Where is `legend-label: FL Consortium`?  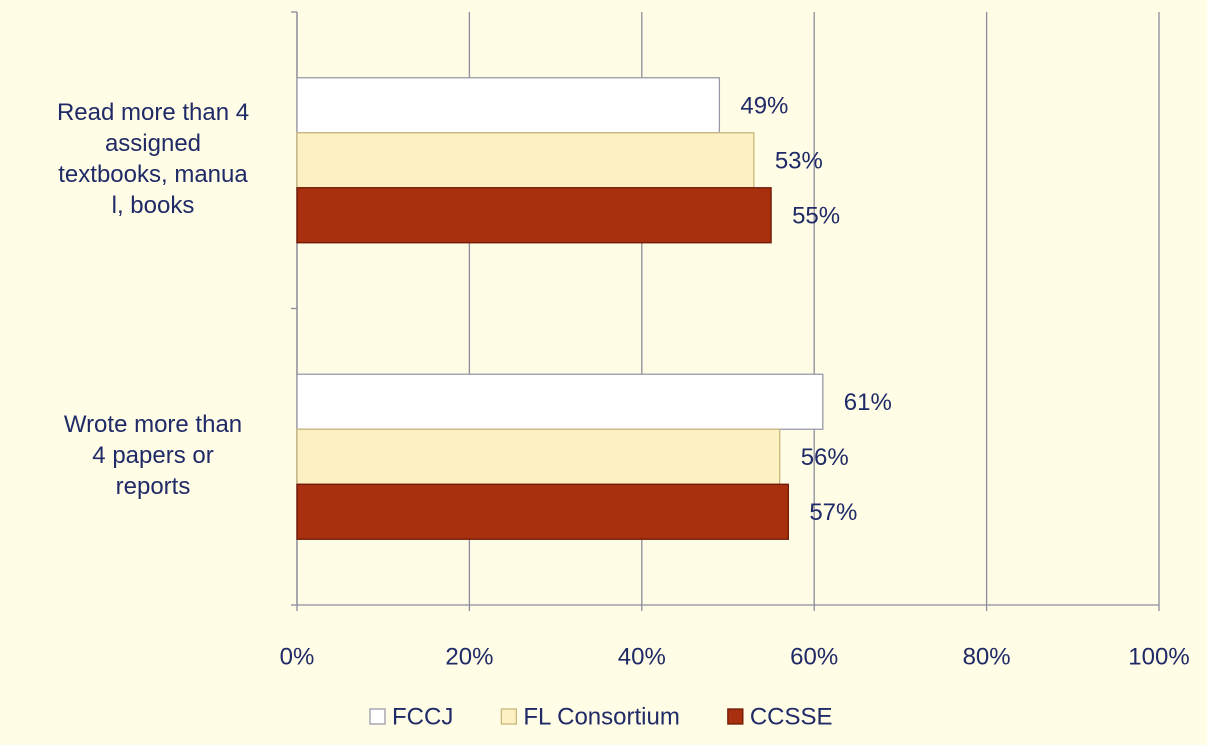 legend-label: FL Consortium is located at coordinates (601, 716).